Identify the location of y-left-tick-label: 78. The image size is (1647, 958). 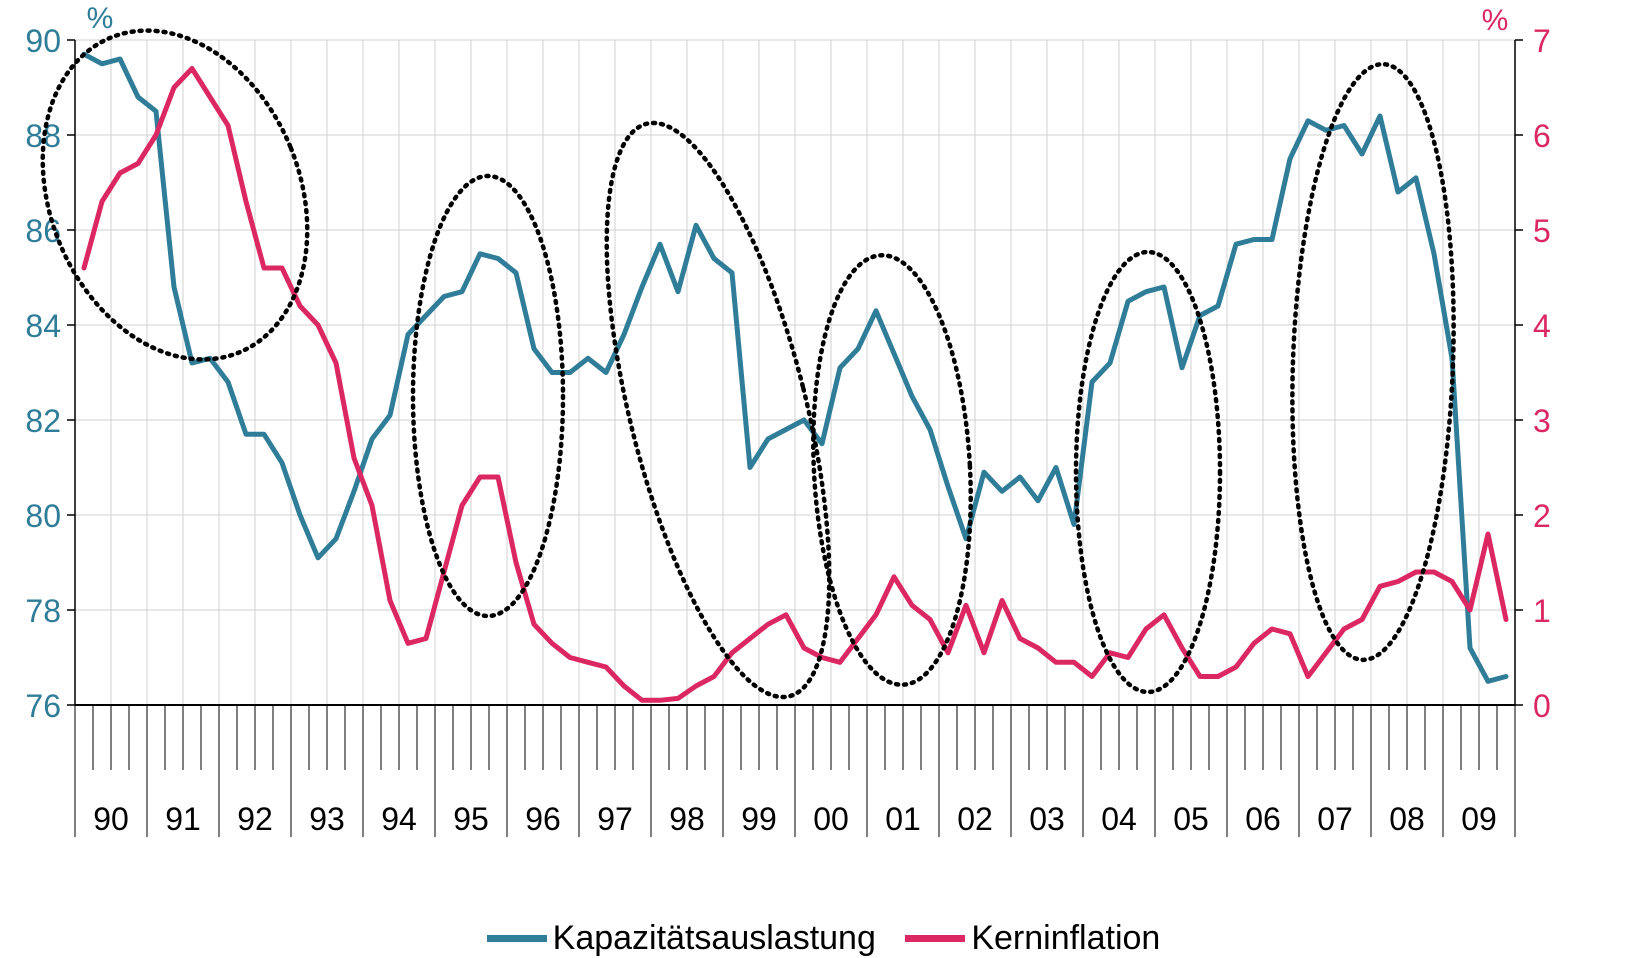
(43, 611).